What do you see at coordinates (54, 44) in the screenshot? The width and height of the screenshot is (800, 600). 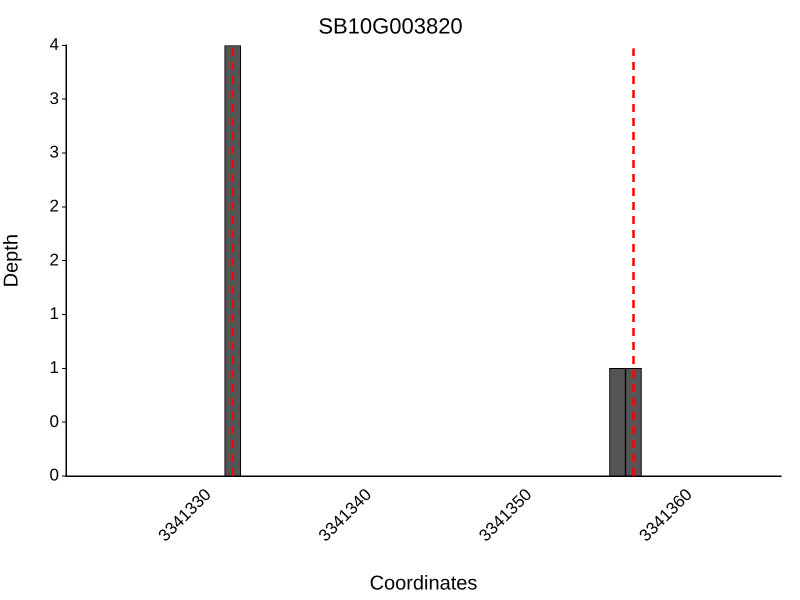 I see `y-tick-label: 4` at bounding box center [54, 44].